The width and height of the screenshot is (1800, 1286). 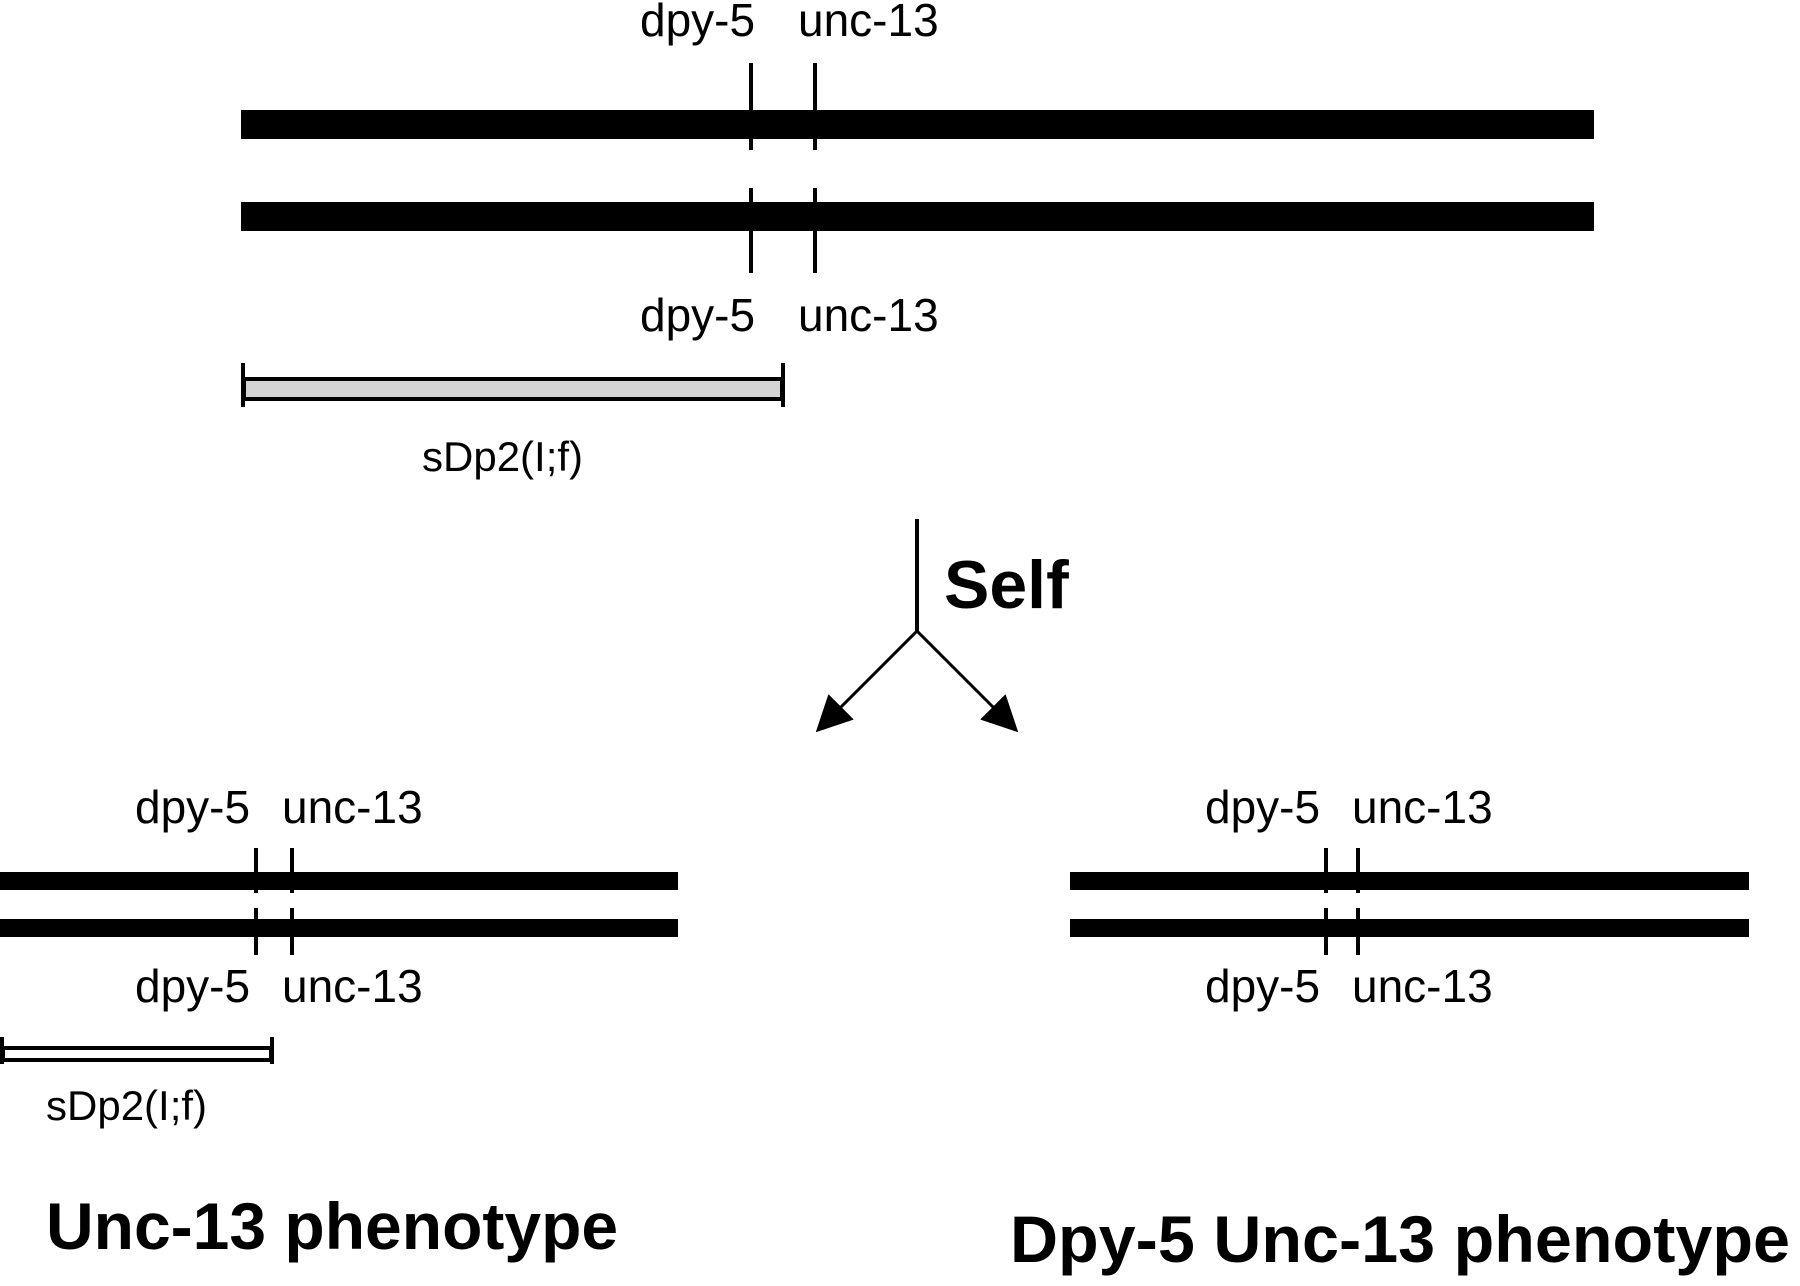 What do you see at coordinates (126, 1105) in the screenshot?
I see `left-duplication-label: sDp2(I;f)` at bounding box center [126, 1105].